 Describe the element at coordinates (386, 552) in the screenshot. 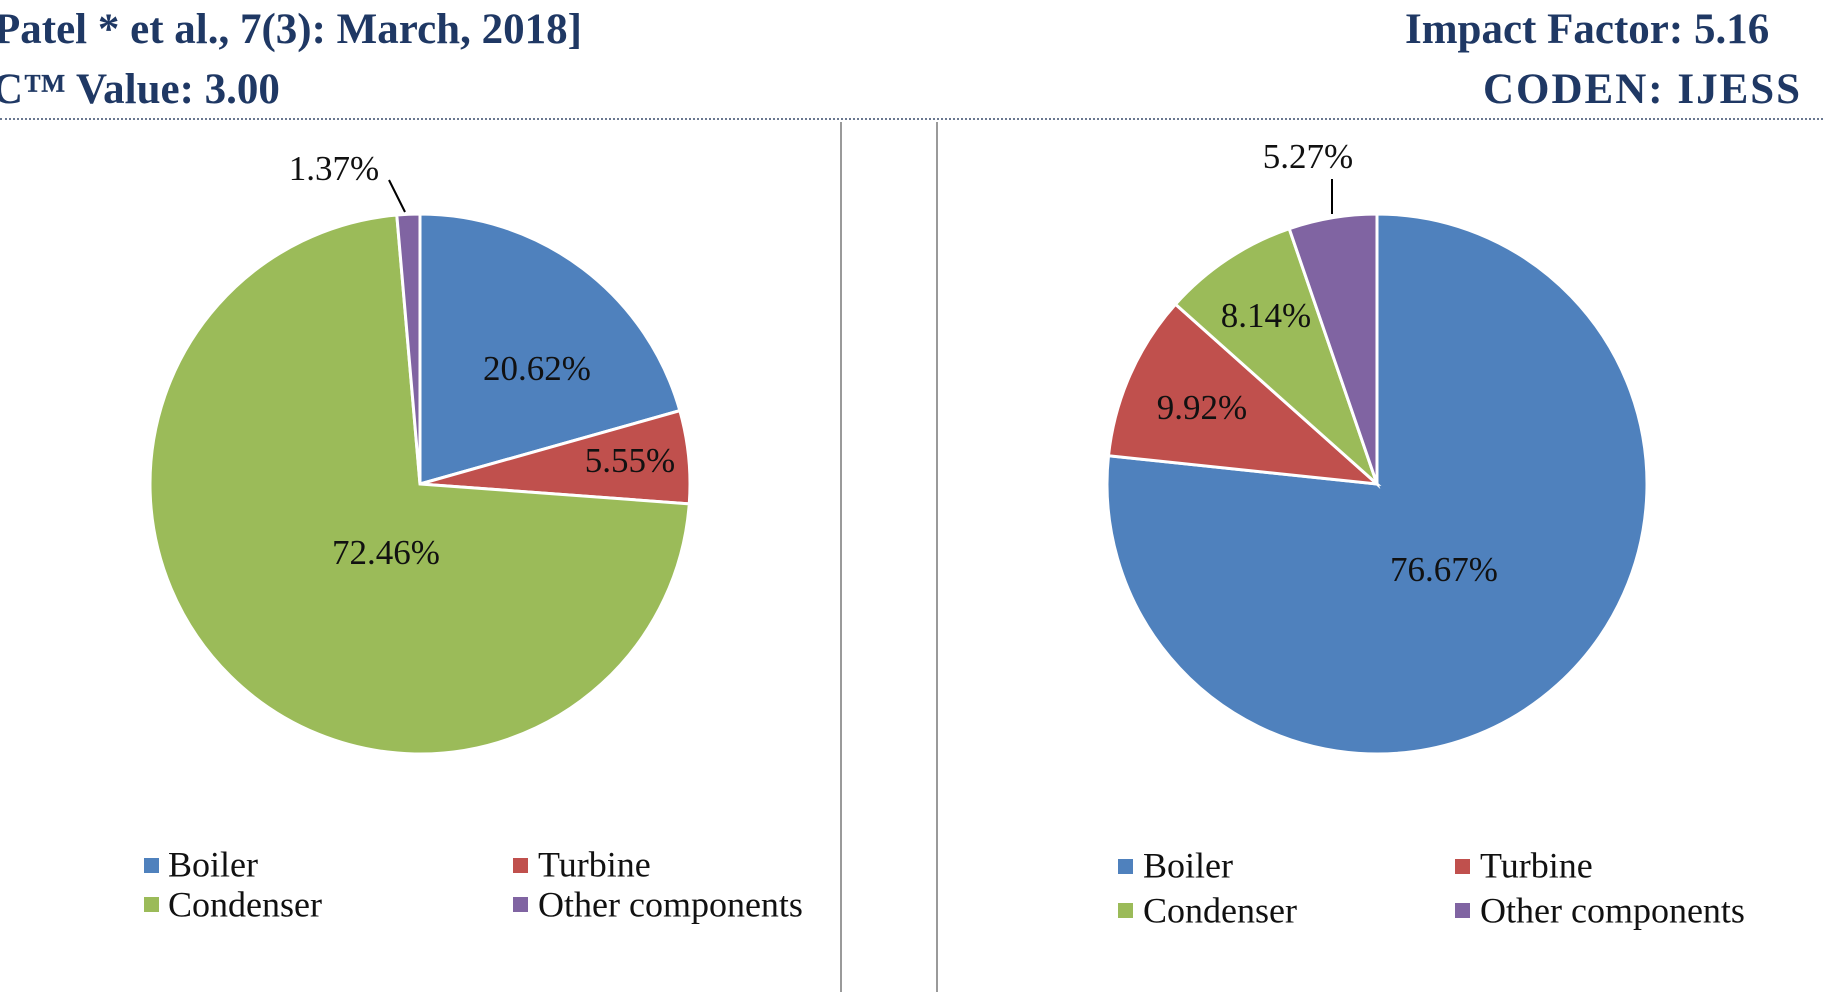

I see `pie1-label-condenser: 72.46%` at that location.